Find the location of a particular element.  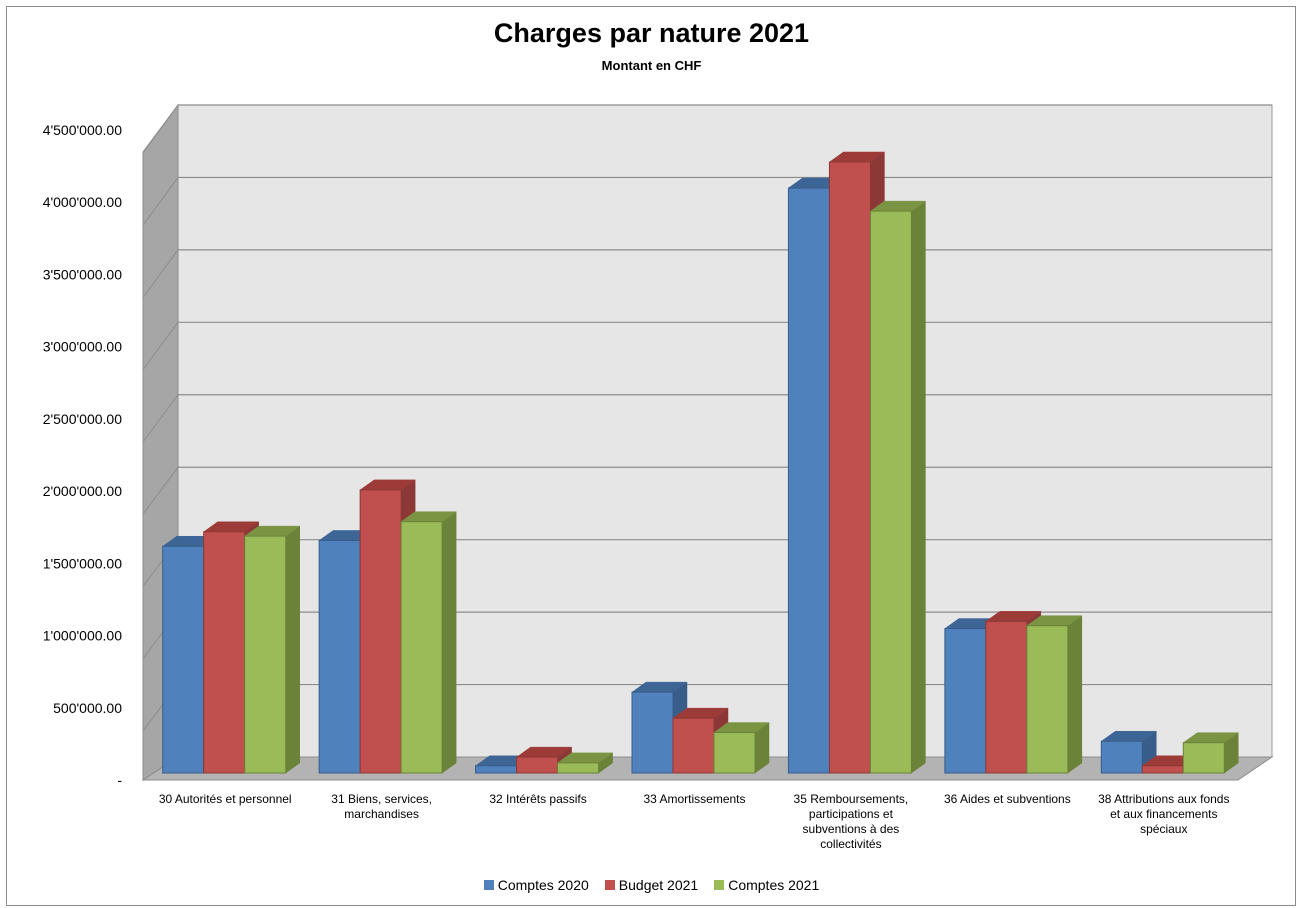

chart-title: Charges par nature 2021 is located at coordinates (651, 33).